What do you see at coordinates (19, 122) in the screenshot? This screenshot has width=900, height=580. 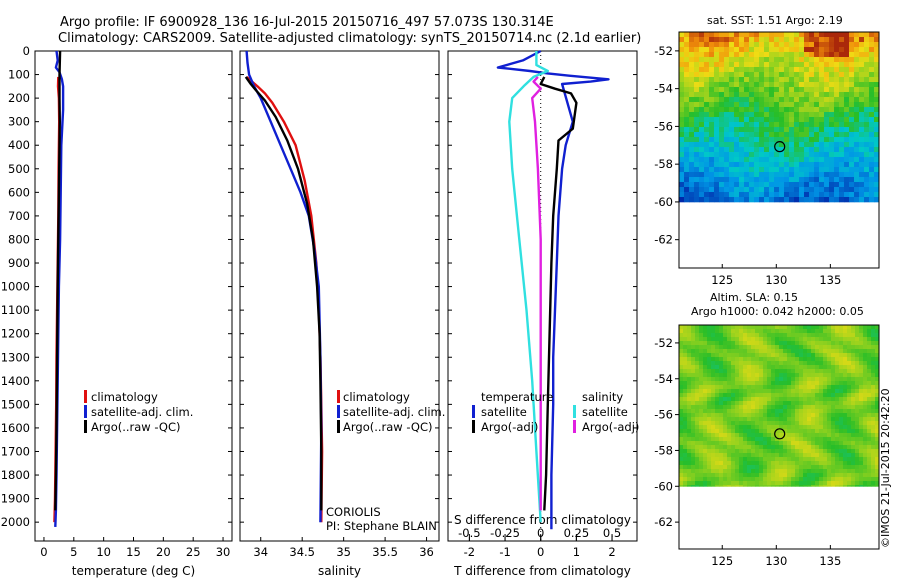 I see `y-tick-label: 300` at bounding box center [19, 122].